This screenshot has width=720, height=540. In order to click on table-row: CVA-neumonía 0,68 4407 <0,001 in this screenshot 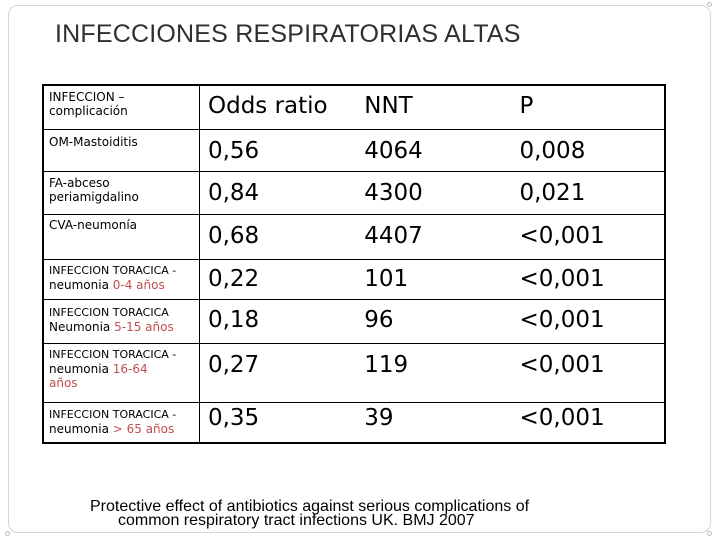, I will do `click(354, 237)`.